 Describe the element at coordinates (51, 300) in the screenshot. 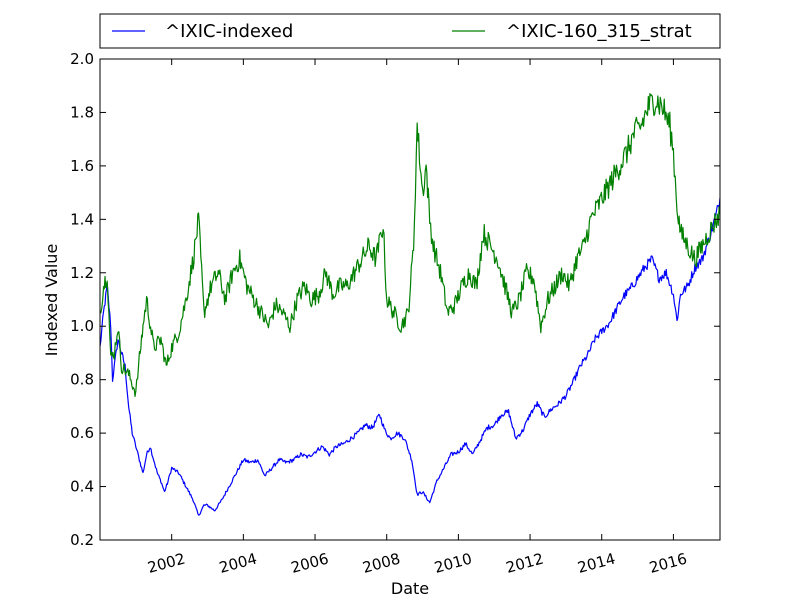

I see `y-axis-label: Indexed Value` at that location.